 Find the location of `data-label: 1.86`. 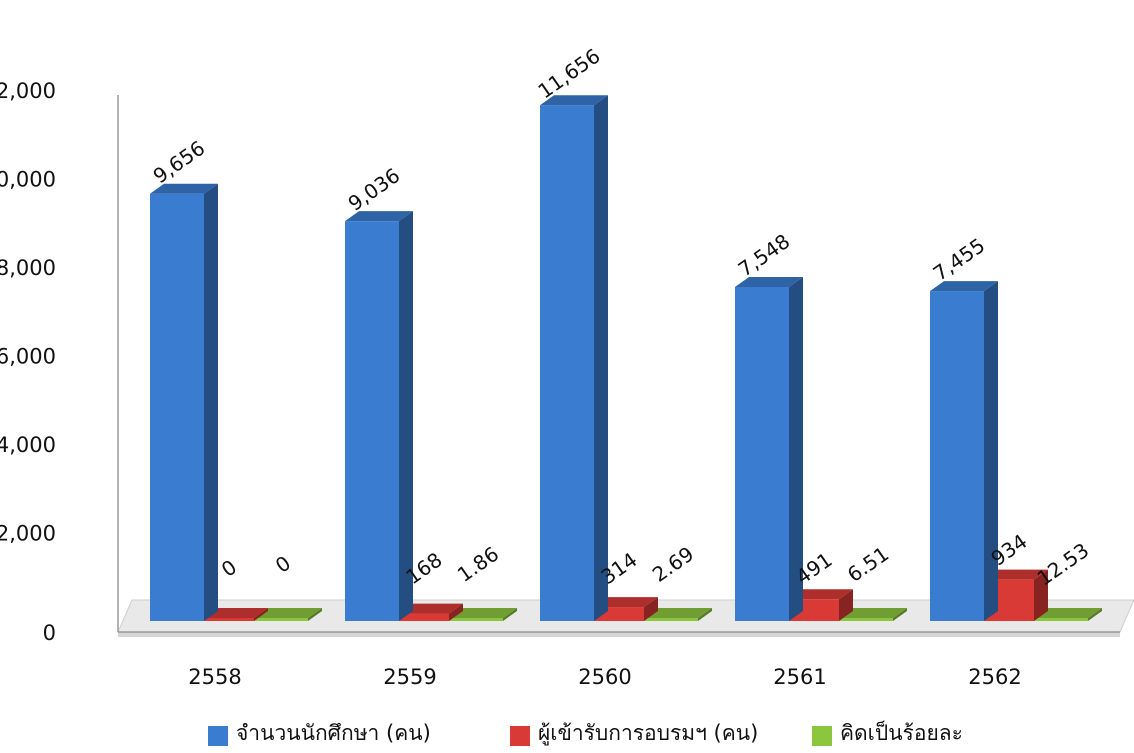

data-label: 1.86 is located at coordinates (478, 564).